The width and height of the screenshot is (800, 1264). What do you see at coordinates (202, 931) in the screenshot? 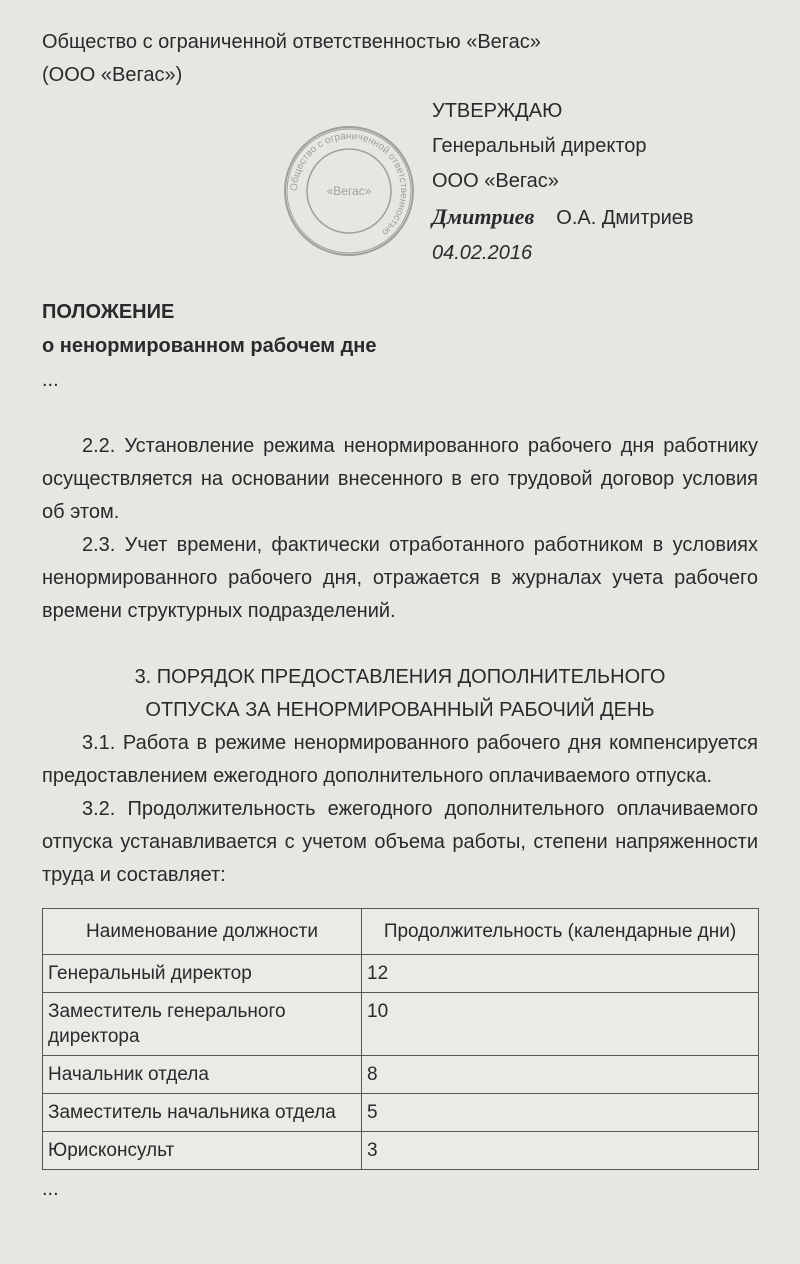
I see `header-position: Наименование должности` at bounding box center [202, 931].